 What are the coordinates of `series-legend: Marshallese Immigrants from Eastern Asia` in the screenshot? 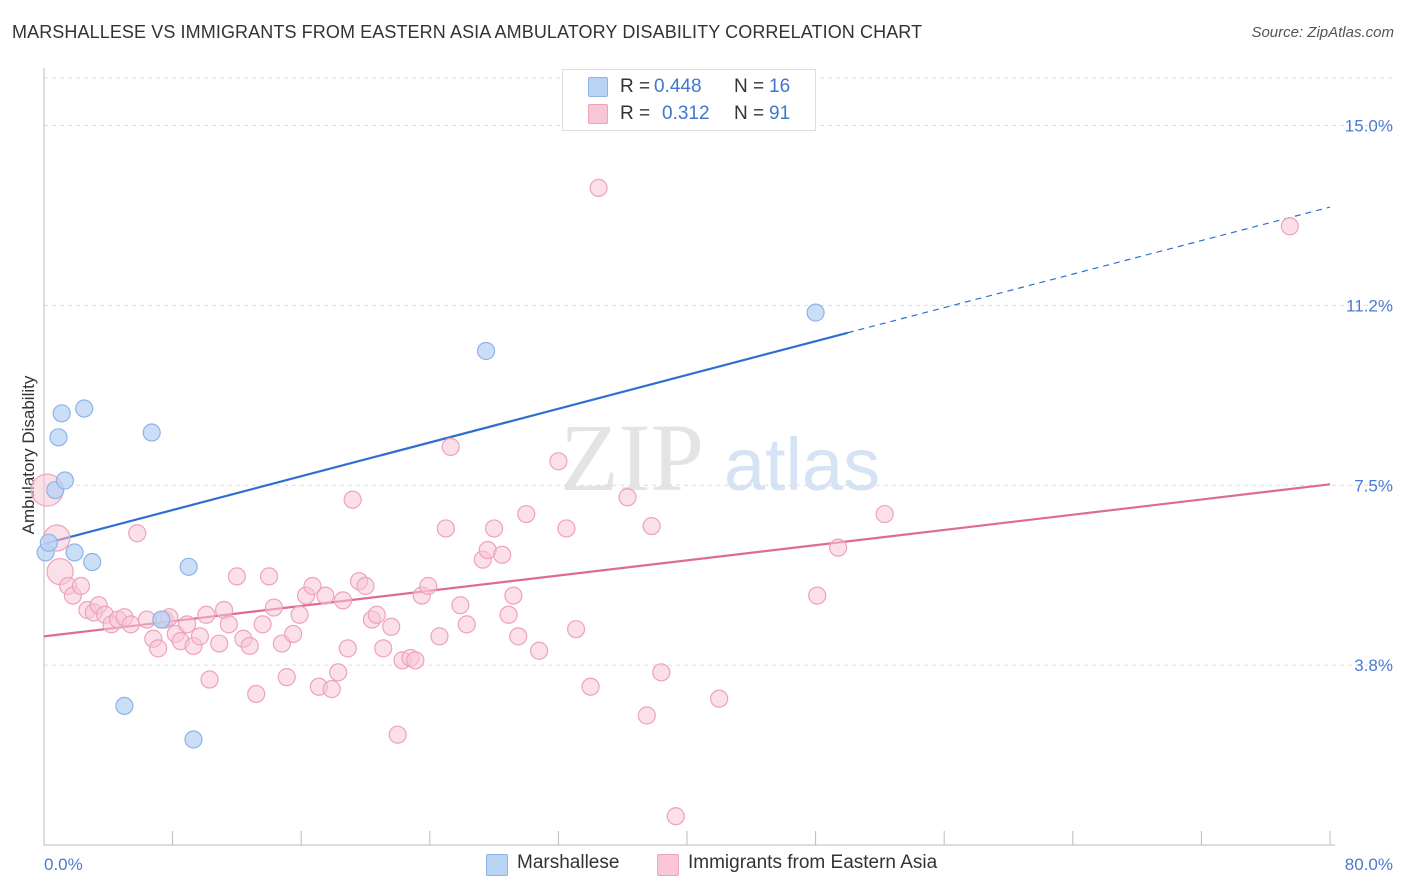 It's located at (703, 865).